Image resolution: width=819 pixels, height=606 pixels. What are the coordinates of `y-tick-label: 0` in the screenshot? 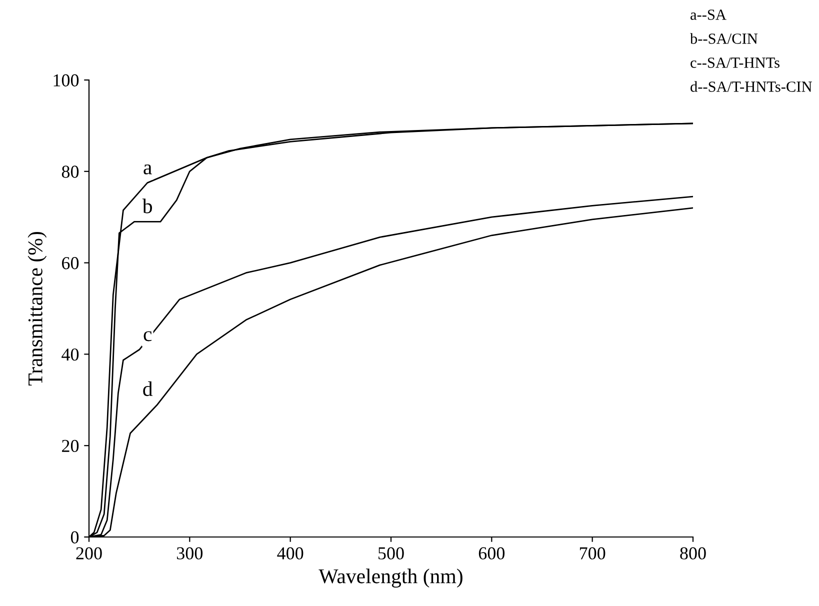 It's located at (74, 537).